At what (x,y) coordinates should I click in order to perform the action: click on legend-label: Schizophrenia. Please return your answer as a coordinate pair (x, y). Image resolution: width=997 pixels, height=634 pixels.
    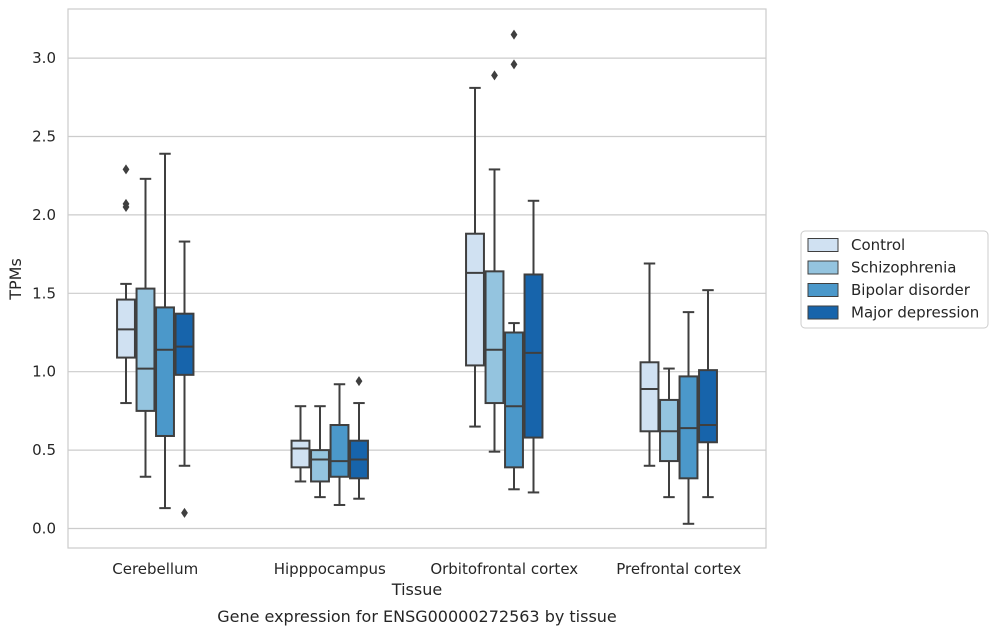
    Looking at the image, I should click on (903, 268).